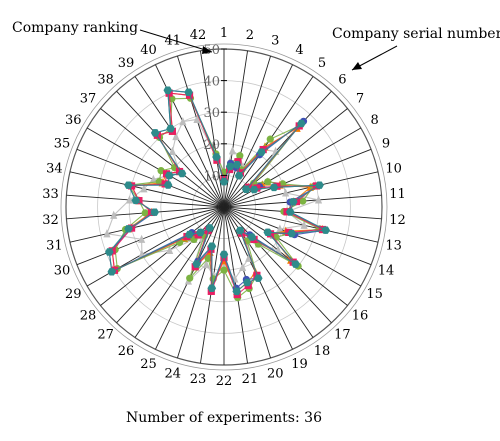 The image size is (500, 441). Describe the element at coordinates (397, 194) in the screenshot. I see `spoke-label-11: 11` at that location.